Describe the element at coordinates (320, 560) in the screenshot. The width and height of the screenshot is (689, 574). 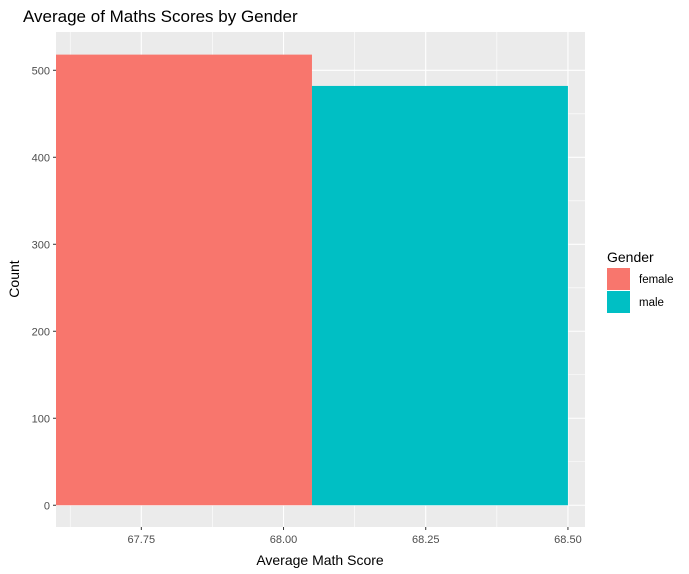
I see `x-axis-title: Average Math Score` at that location.